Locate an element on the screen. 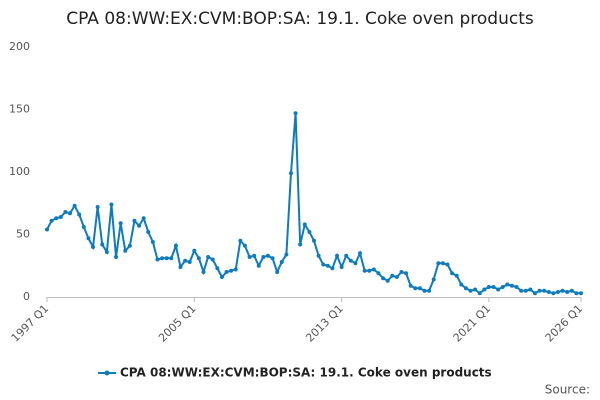 The image size is (600, 400). x-tick-label: 2013 Q1 is located at coordinates (324, 323).